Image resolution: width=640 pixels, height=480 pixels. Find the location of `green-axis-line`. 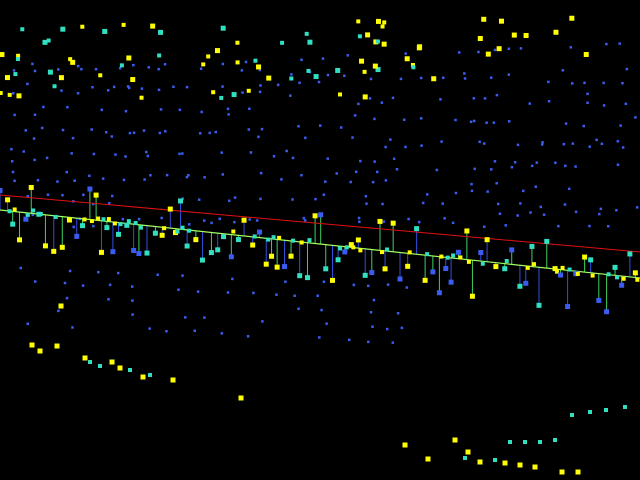

green-axis-line is located at coordinates (320, 244).